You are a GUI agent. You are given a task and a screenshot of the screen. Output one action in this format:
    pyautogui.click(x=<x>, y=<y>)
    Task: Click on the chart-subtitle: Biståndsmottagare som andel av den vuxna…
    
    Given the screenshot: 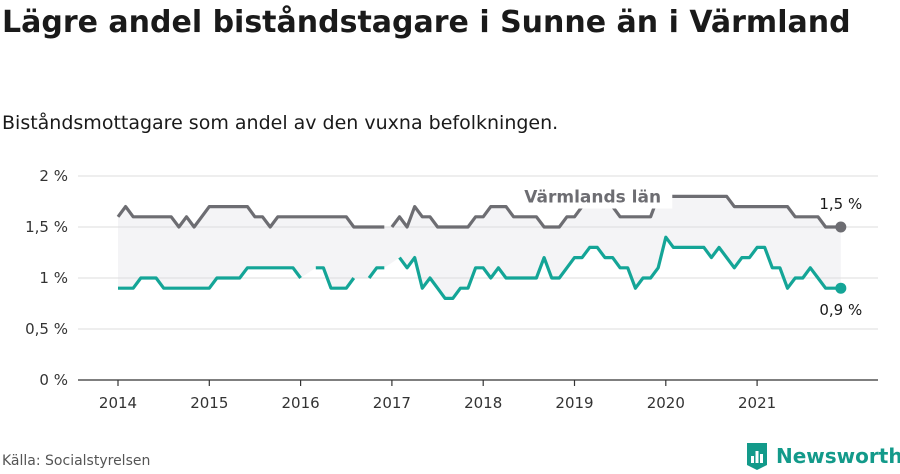 What is the action you would take?
    pyautogui.click(x=280, y=123)
    